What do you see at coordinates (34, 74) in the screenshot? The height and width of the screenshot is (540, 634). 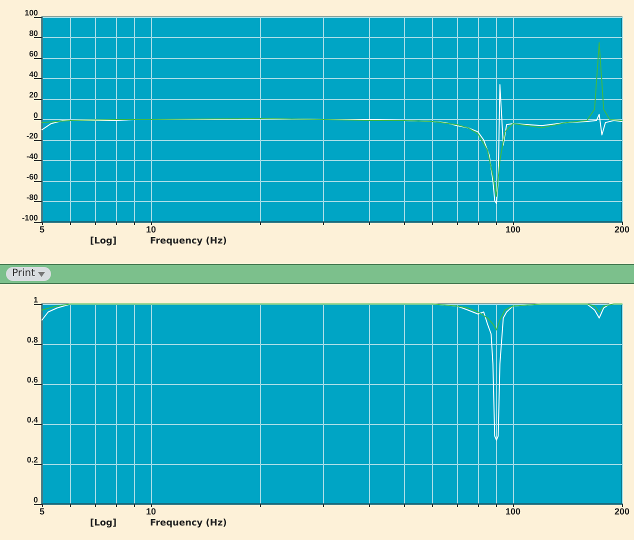 I see `y-tick-label: 40` at bounding box center [34, 74].